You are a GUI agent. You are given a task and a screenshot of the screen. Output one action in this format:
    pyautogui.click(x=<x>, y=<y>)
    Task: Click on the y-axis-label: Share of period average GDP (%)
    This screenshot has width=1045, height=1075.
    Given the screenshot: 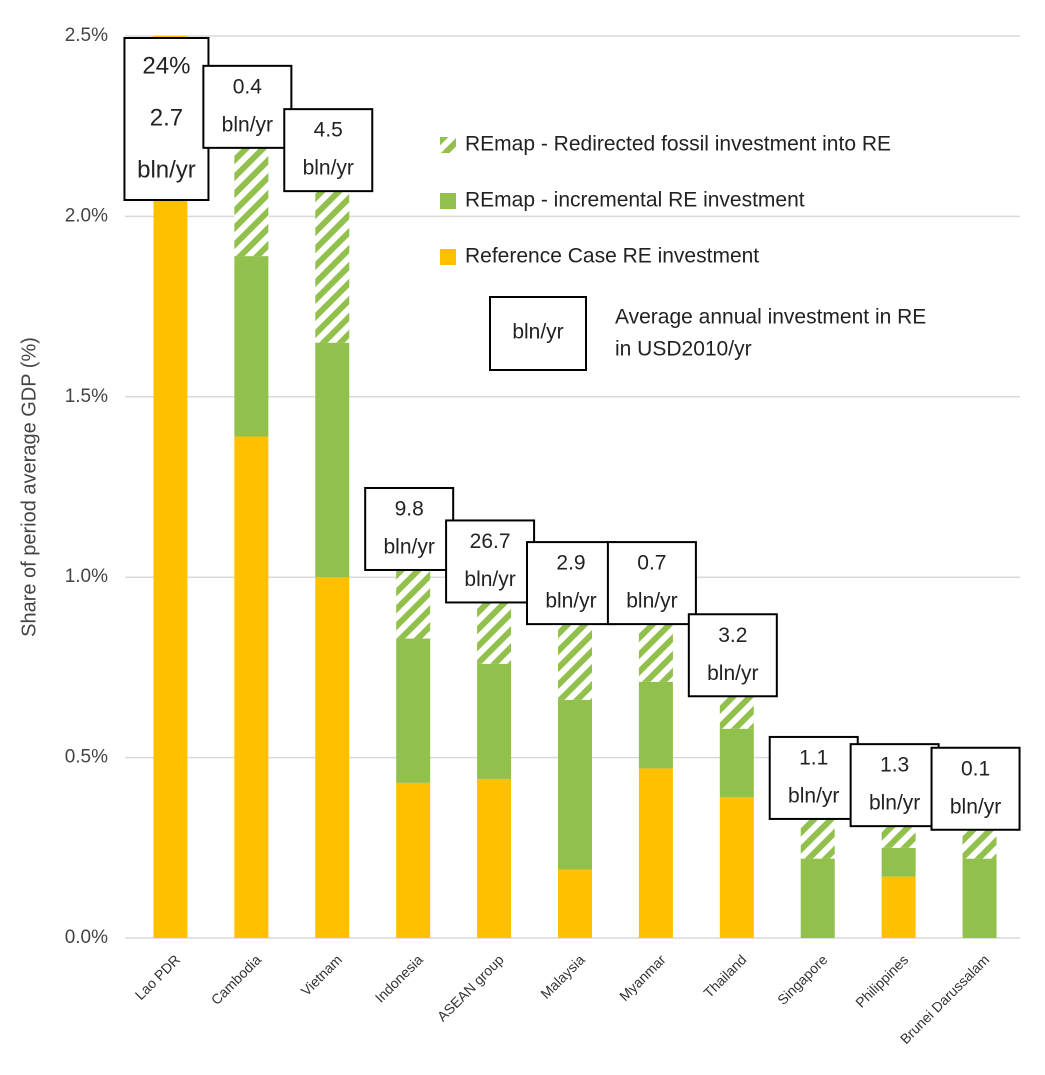 What is the action you would take?
    pyautogui.click(x=29, y=487)
    